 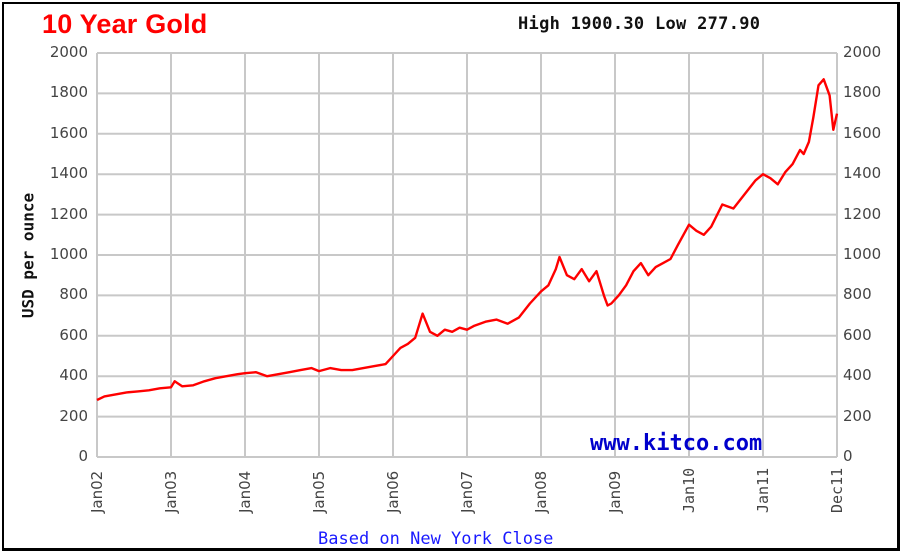 I want to click on y-tick-left: 400, so click(x=73, y=375).